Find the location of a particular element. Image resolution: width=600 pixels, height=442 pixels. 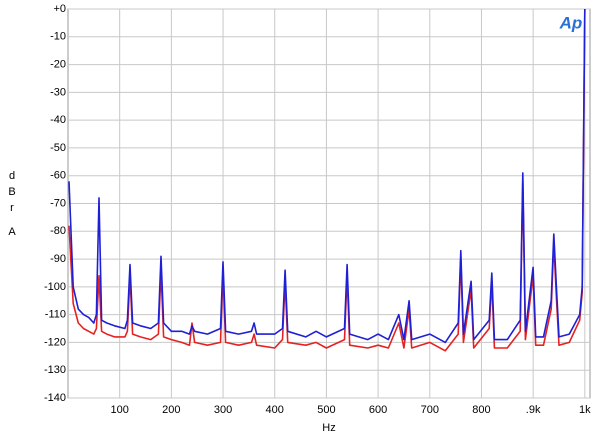

x-tick-label: .9k is located at coordinates (533, 410).